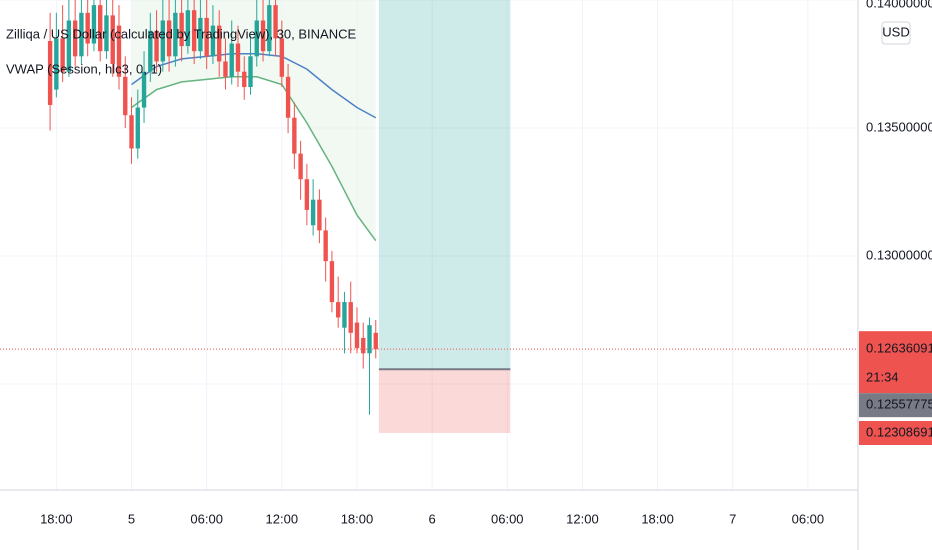  What do you see at coordinates (899, 348) in the screenshot?
I see `last-price-text: 0.12636091` at bounding box center [899, 348].